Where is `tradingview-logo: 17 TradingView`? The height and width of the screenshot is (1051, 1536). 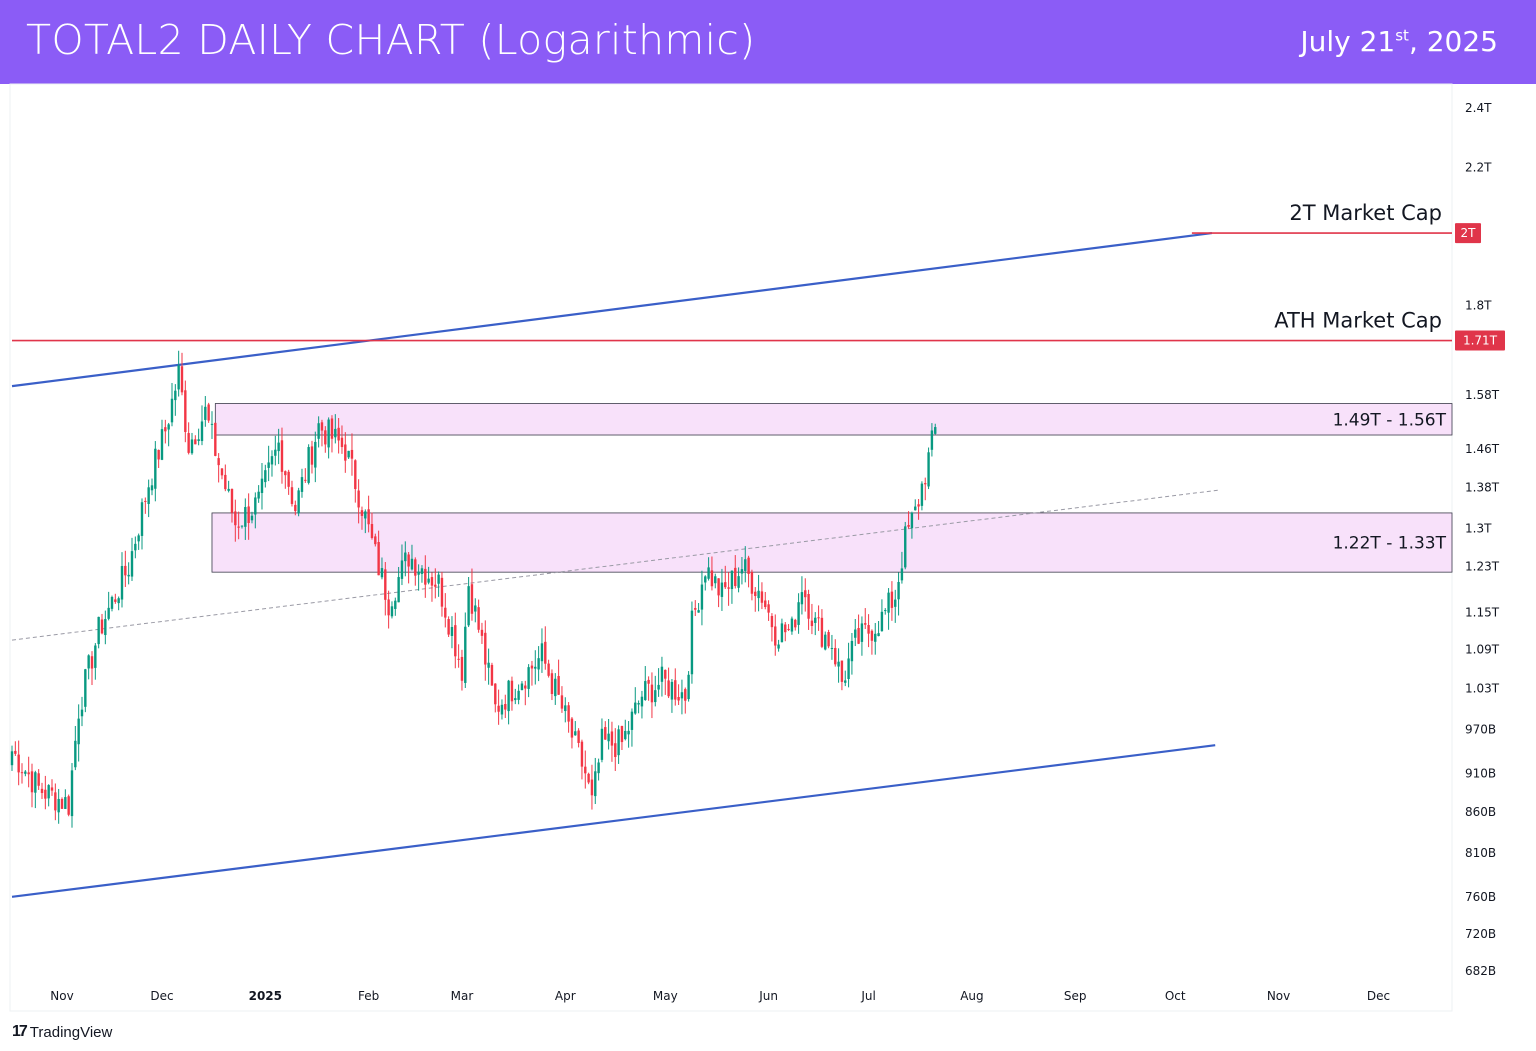 tradingview-logo: 17 TradingView is located at coordinates (62, 1032).